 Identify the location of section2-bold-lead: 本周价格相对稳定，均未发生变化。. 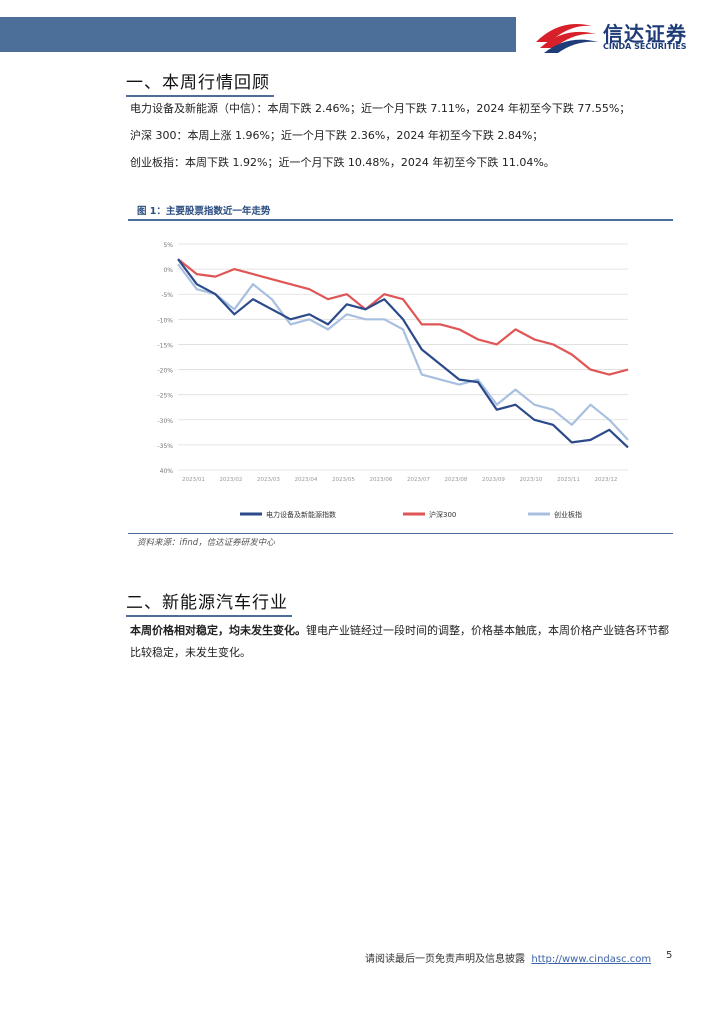
(218, 630).